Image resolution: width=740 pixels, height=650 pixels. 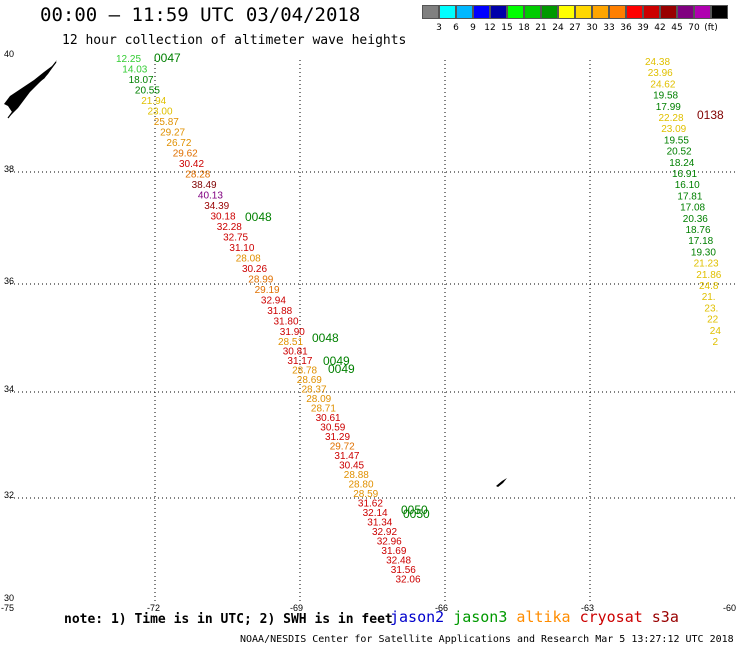 What do you see at coordinates (609, 28) in the screenshot?
I see `colorbar-label: 33` at bounding box center [609, 28].